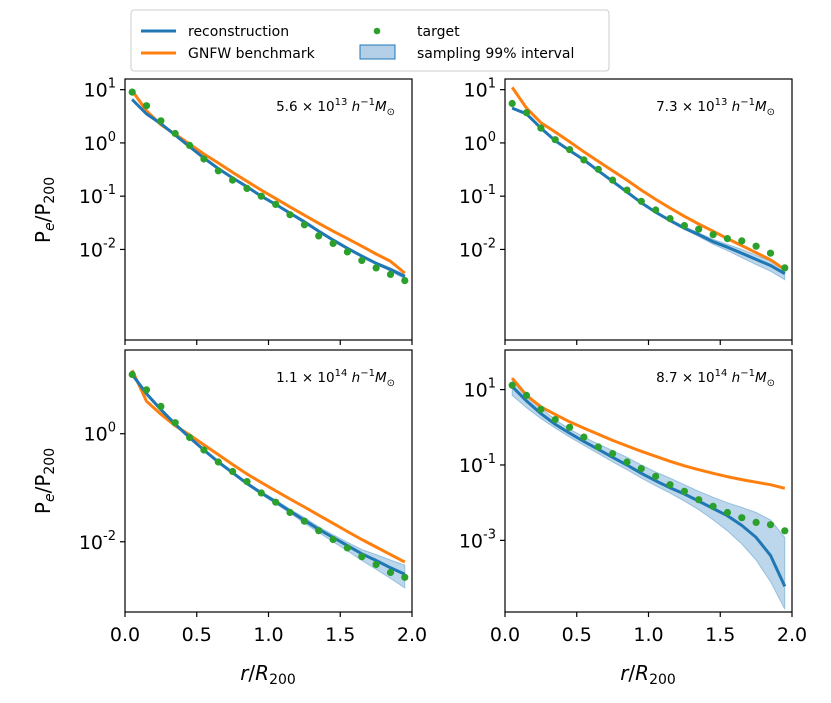 This screenshot has width=831, height=703. I want to click on x-tick-label: 1.5, so click(720, 635).